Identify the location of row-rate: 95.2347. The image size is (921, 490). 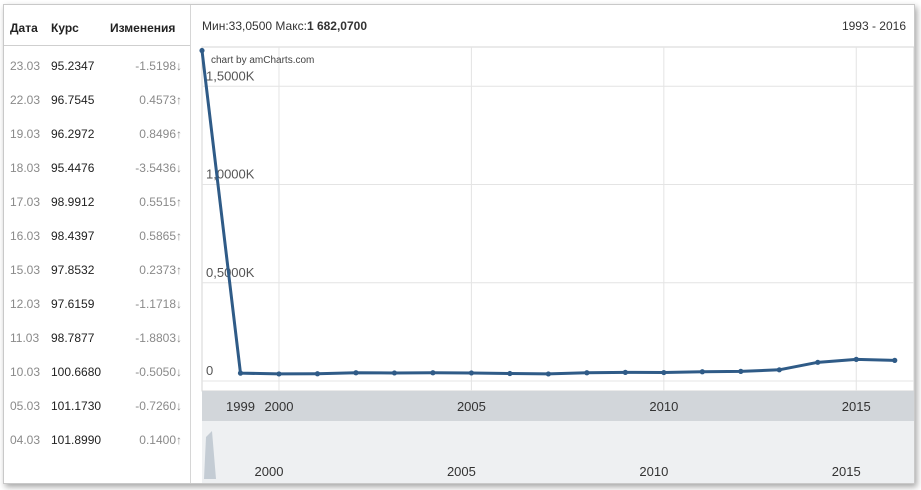
(73, 66).